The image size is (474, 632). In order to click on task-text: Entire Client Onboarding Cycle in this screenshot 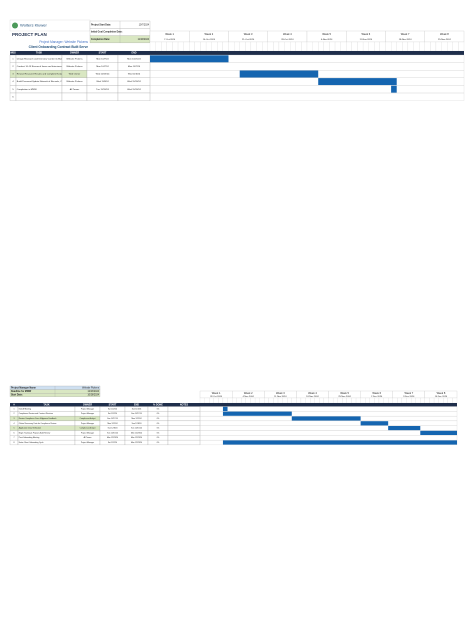, I will do `click(31, 442)`.